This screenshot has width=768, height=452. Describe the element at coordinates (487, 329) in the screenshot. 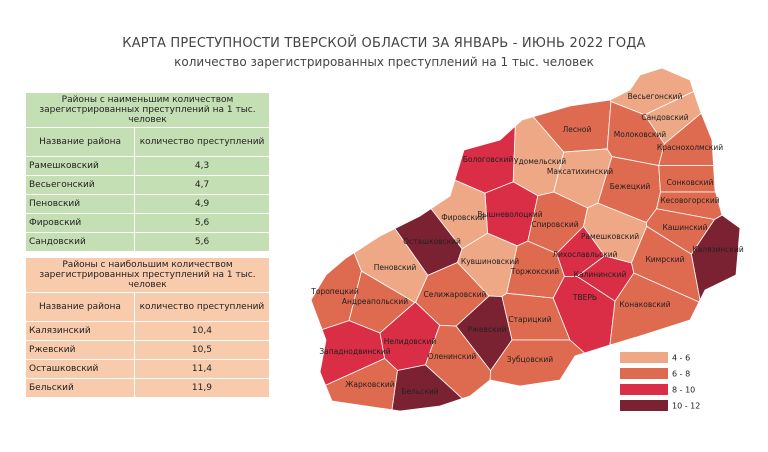

I see `district-label: Ржевский` at that location.